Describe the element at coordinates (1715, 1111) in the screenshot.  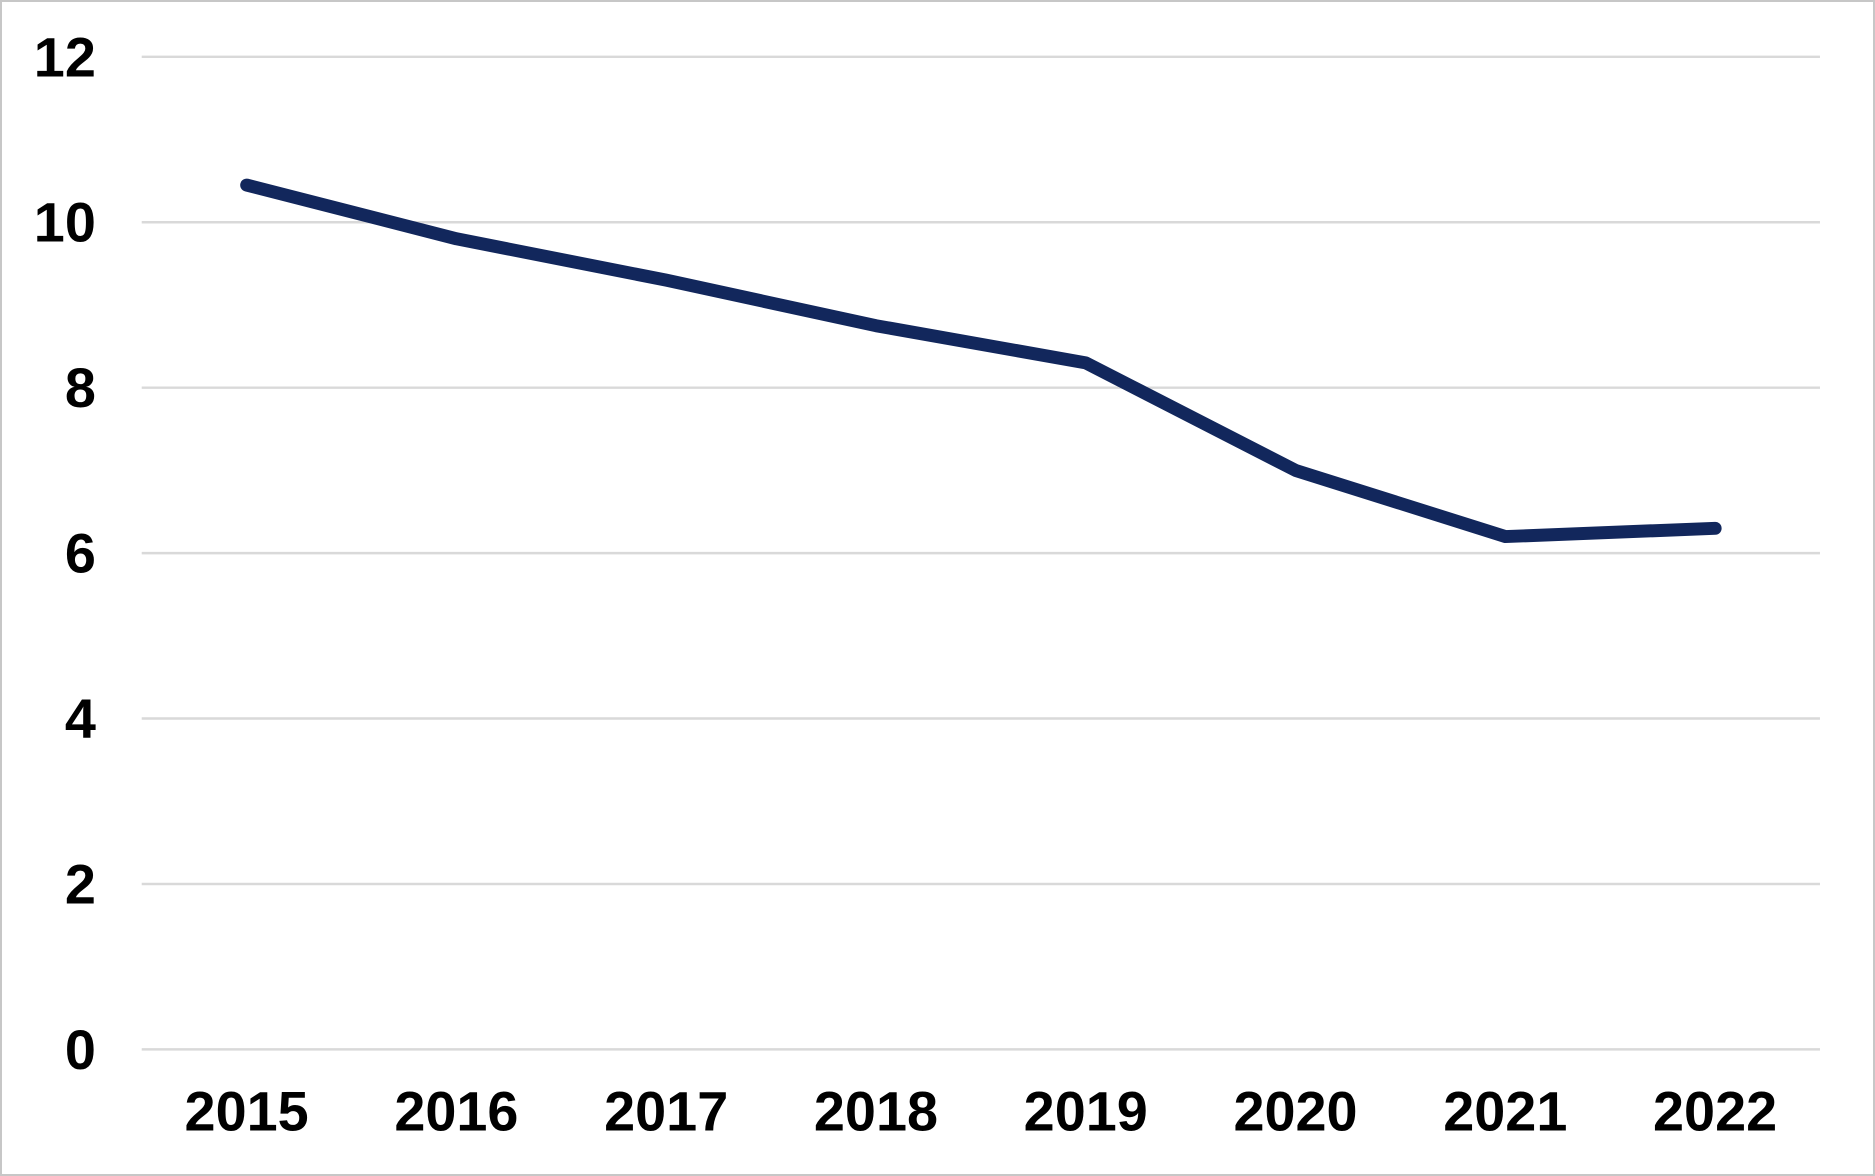
I see `x-tick-label: 2022` at that location.